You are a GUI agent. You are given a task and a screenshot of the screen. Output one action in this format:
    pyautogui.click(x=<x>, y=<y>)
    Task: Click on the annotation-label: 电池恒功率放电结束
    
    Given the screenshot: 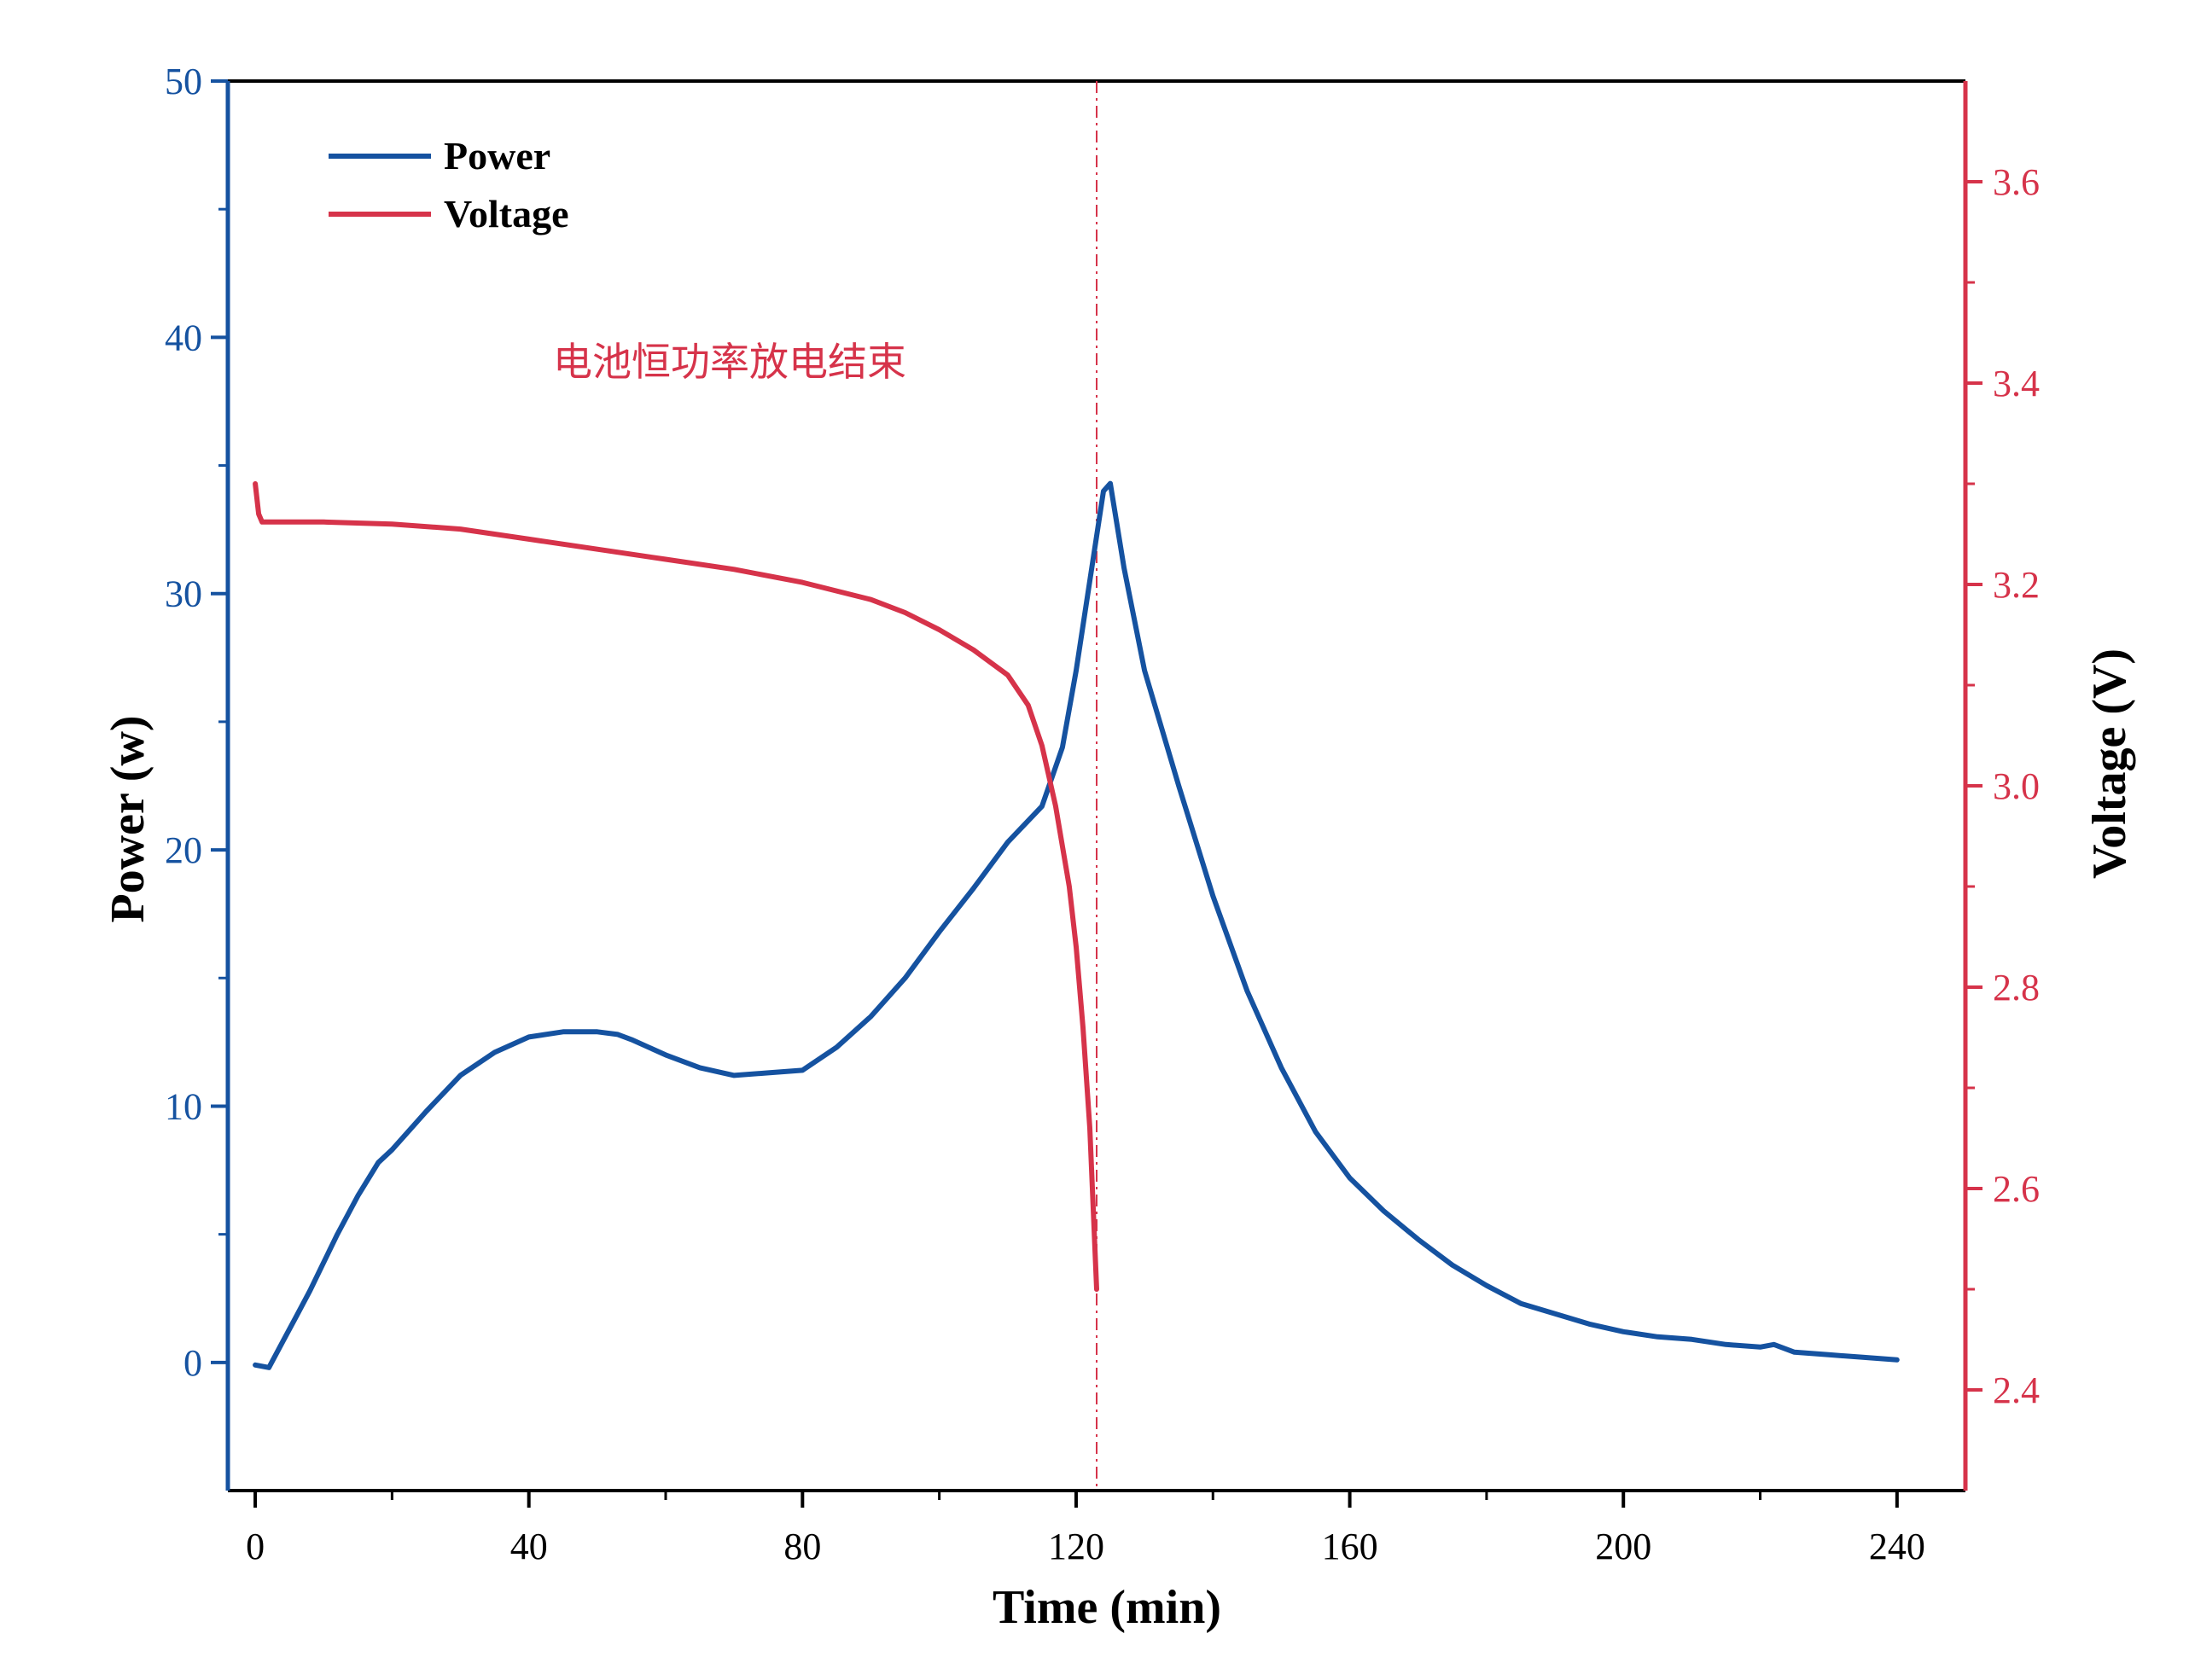 What is the action you would take?
    pyautogui.click(x=729, y=362)
    